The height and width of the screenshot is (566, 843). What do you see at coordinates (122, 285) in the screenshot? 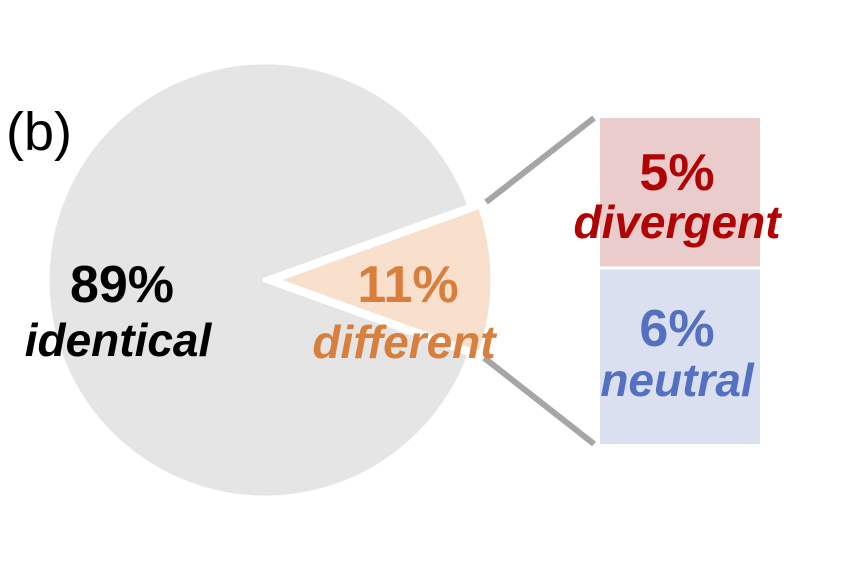
I see `identical-percent-label: 89%` at bounding box center [122, 285].